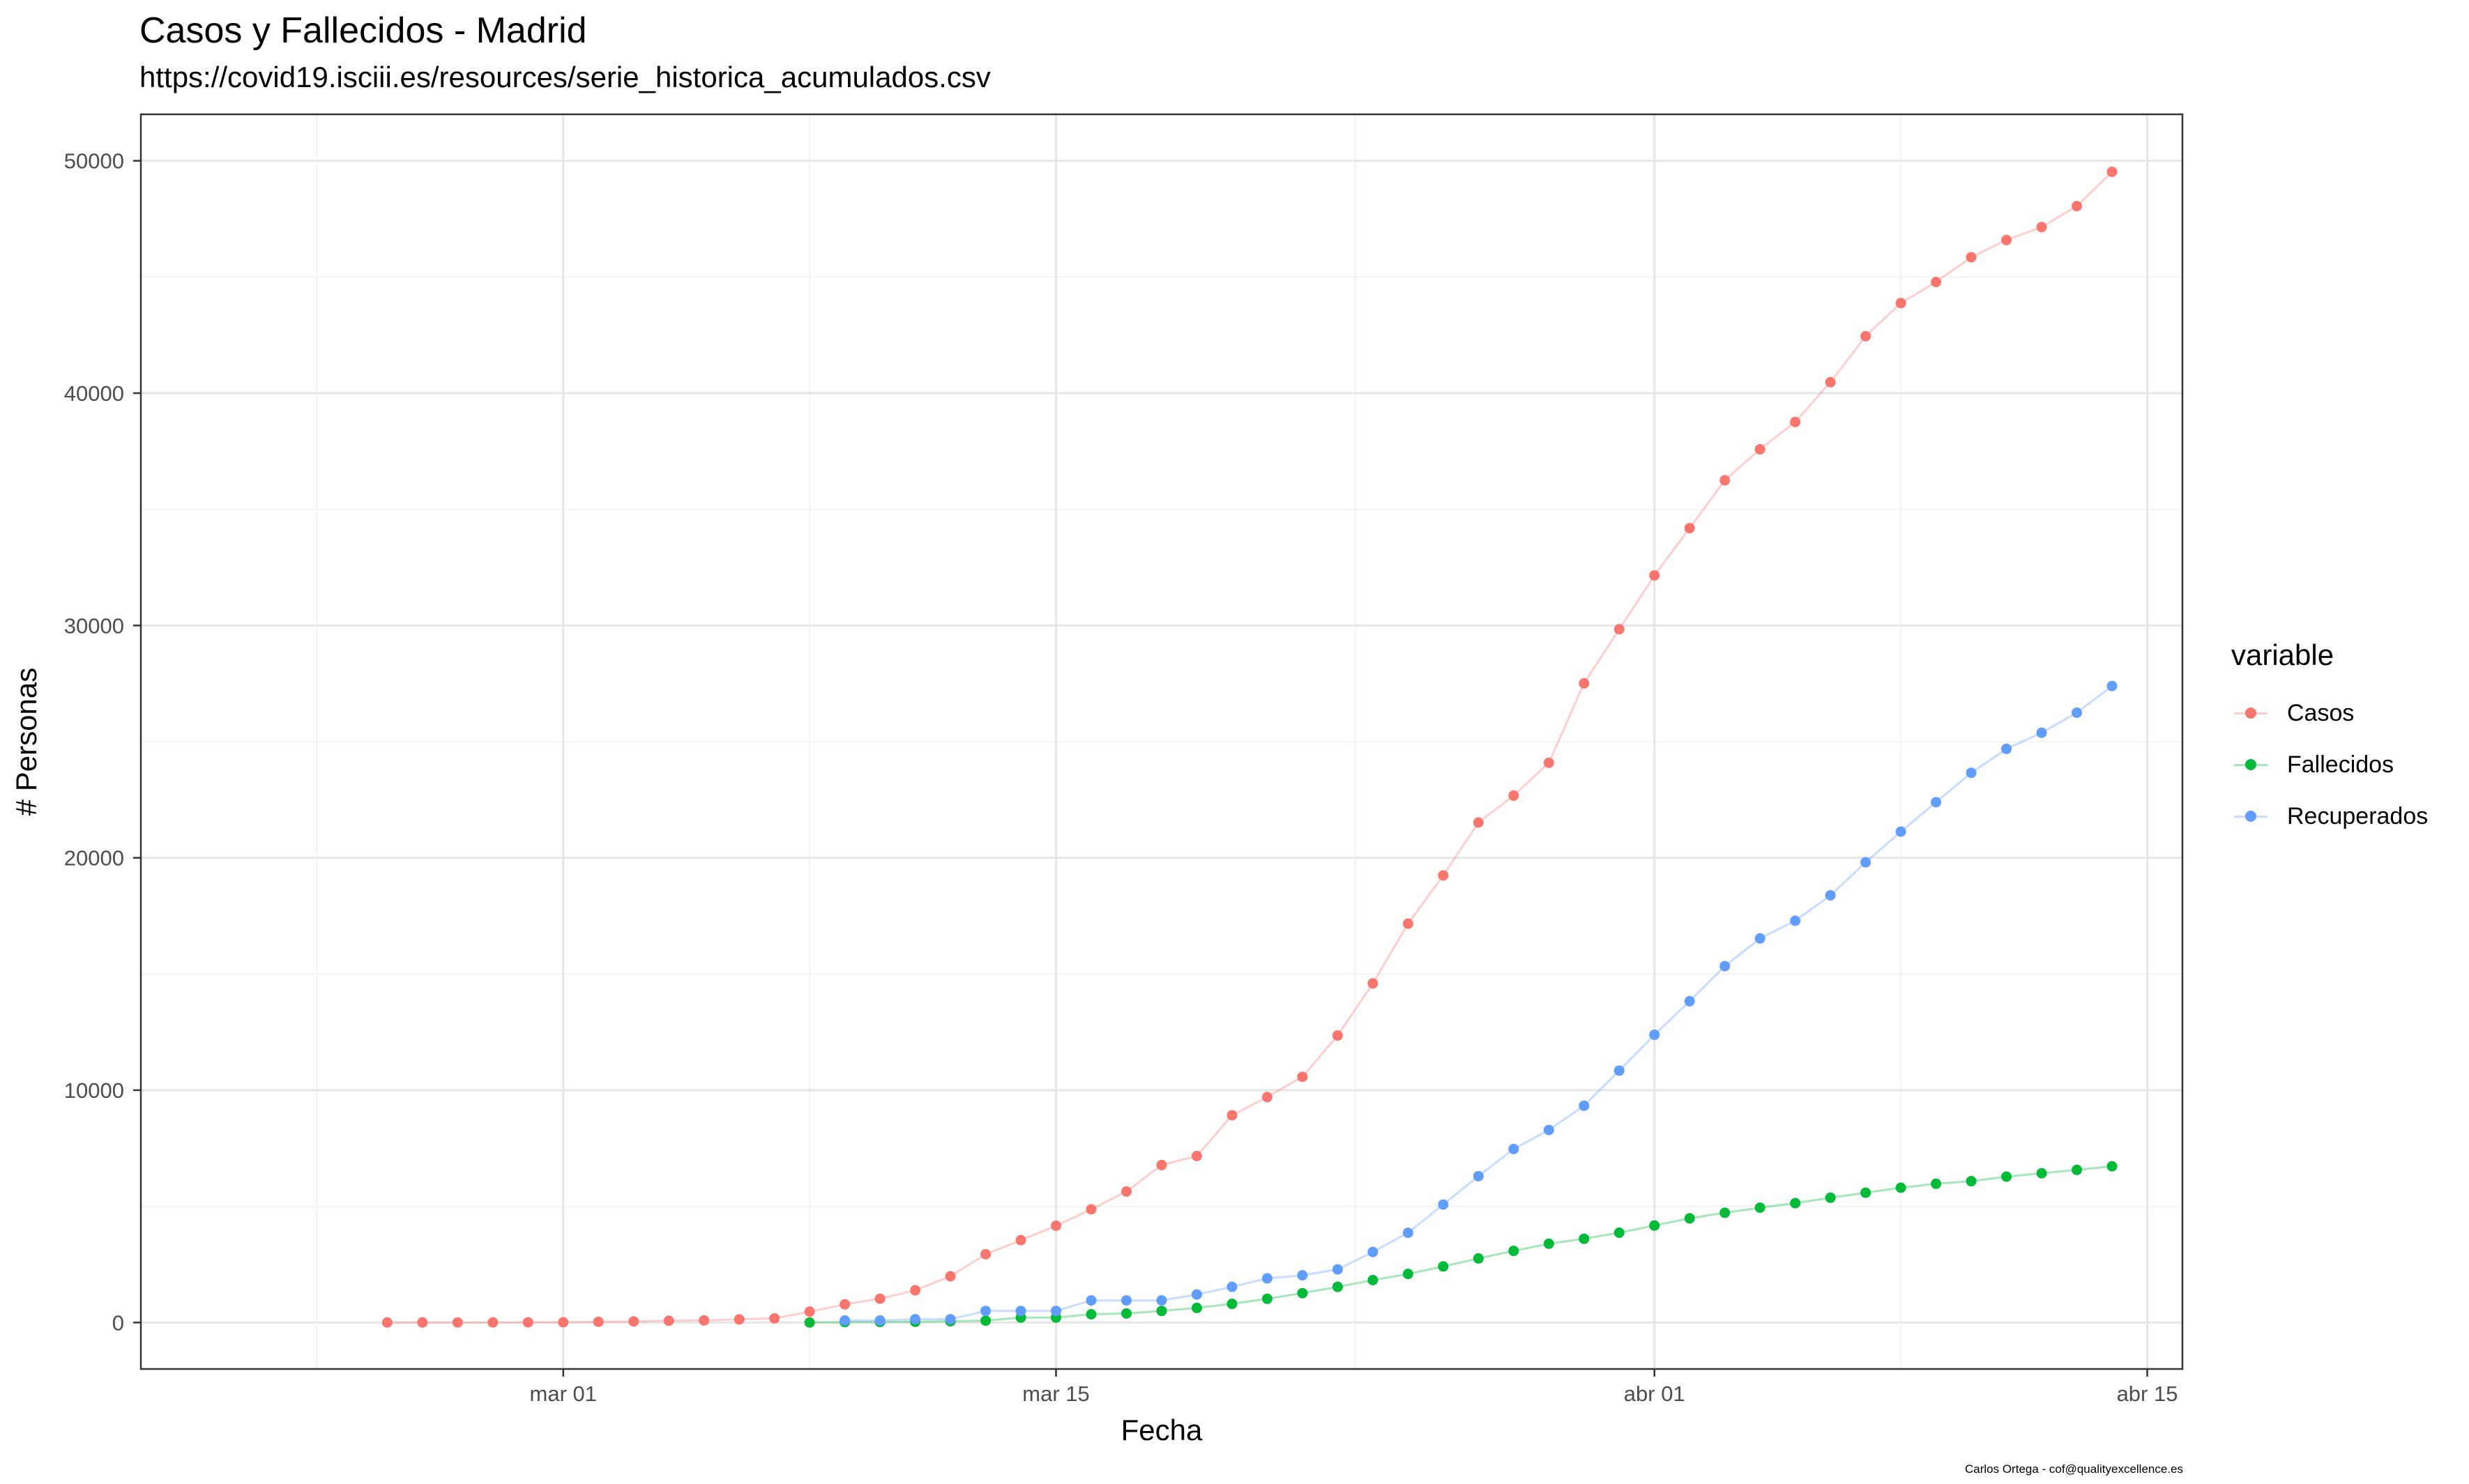 The height and width of the screenshot is (1484, 2469). What do you see at coordinates (94, 625) in the screenshot?
I see `y-tick-label: 30000` at bounding box center [94, 625].